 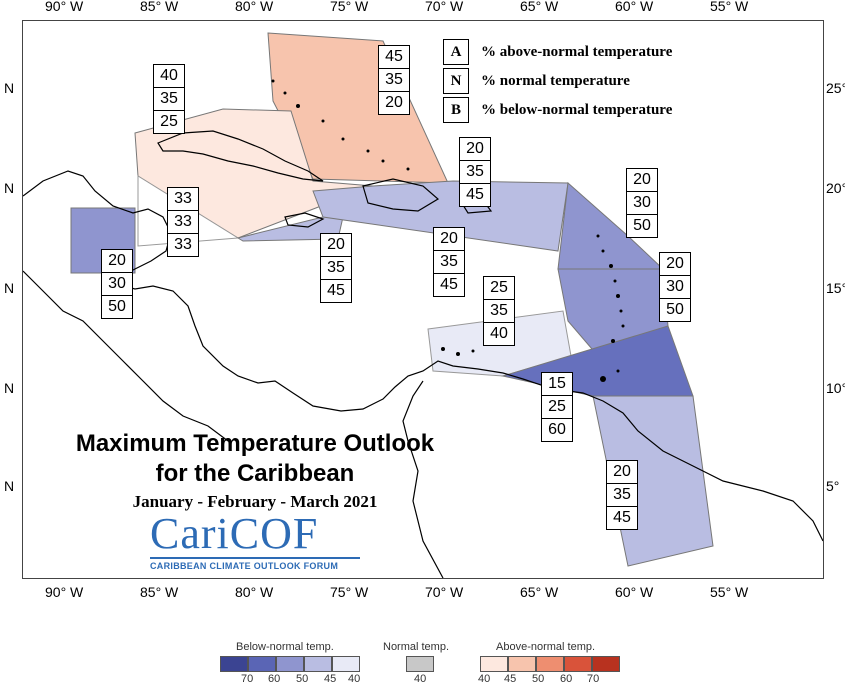 I want to click on prob-below: 20, so click(x=394, y=102).